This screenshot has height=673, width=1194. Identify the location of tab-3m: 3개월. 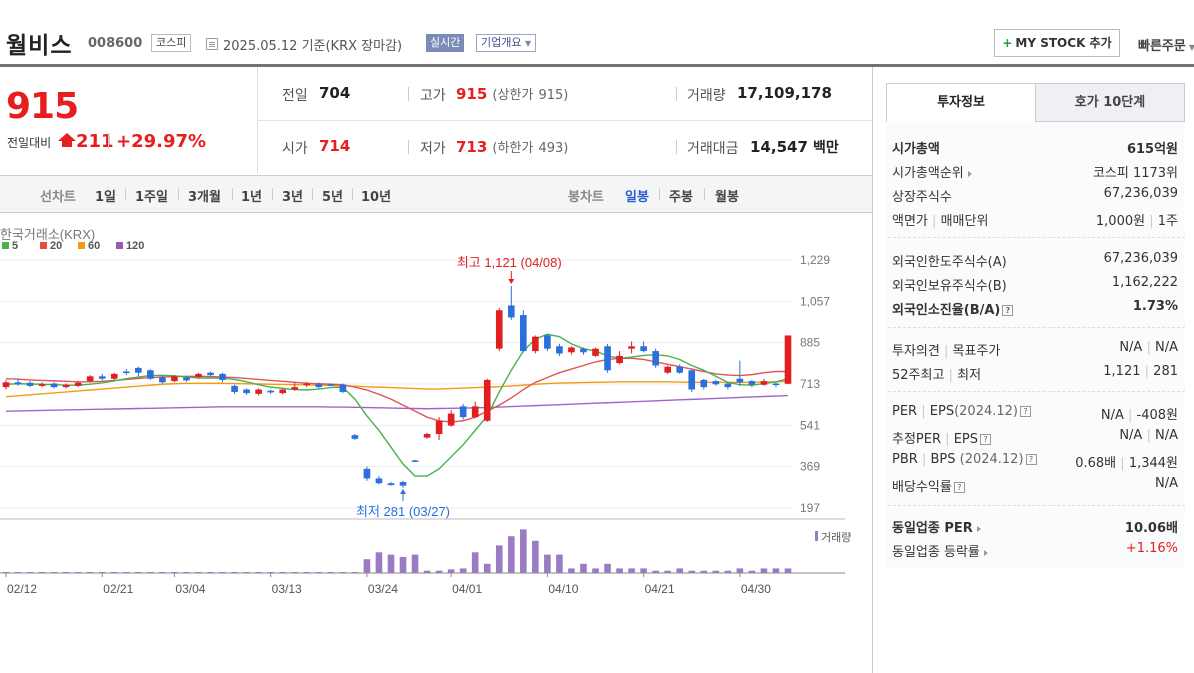
(204, 197).